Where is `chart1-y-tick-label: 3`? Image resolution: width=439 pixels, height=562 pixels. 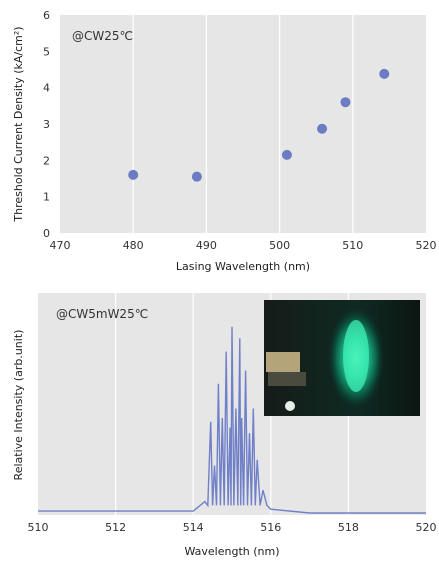
chart1-y-tick-label: 3 is located at coordinates (46, 124).